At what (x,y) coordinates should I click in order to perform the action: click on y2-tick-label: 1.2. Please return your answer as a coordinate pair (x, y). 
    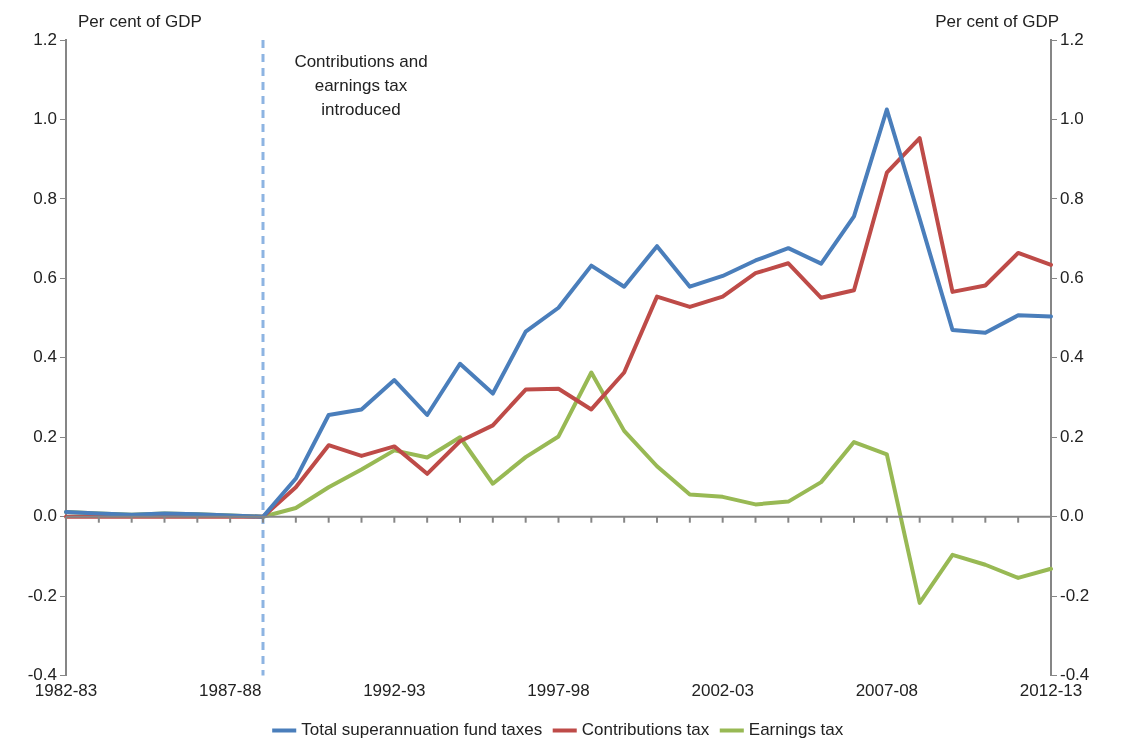
    Looking at the image, I should click on (1072, 39).